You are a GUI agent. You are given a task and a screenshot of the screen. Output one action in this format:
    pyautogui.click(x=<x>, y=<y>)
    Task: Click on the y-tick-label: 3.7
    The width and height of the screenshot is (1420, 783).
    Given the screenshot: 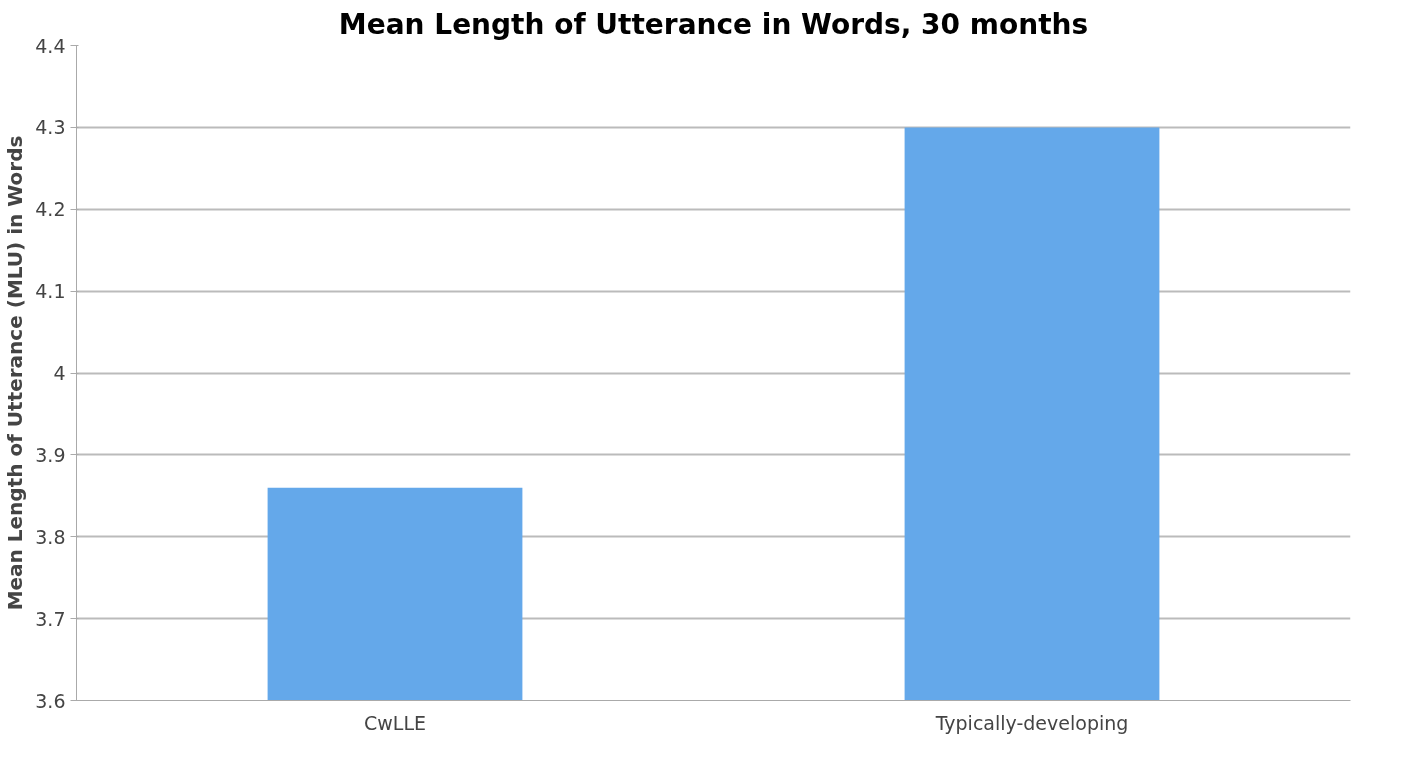 What is the action you would take?
    pyautogui.click(x=50, y=618)
    